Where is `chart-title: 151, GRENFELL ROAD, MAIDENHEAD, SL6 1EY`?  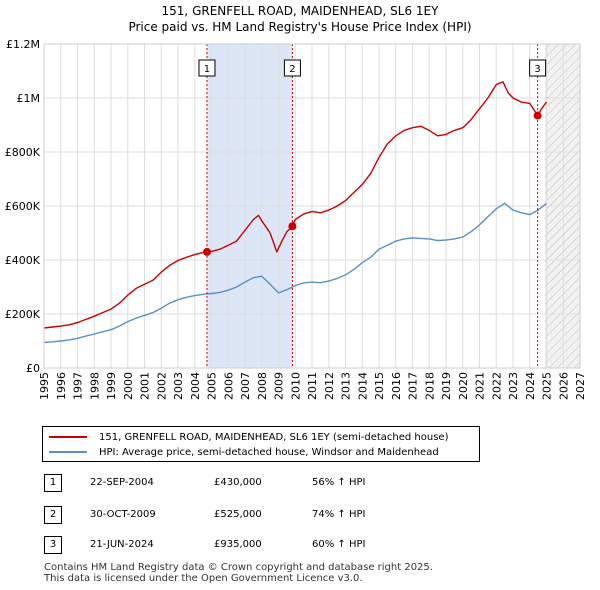
chart-title: 151, GRENFELL ROAD, MAIDENHEAD, SL6 1EY is located at coordinates (300, 11).